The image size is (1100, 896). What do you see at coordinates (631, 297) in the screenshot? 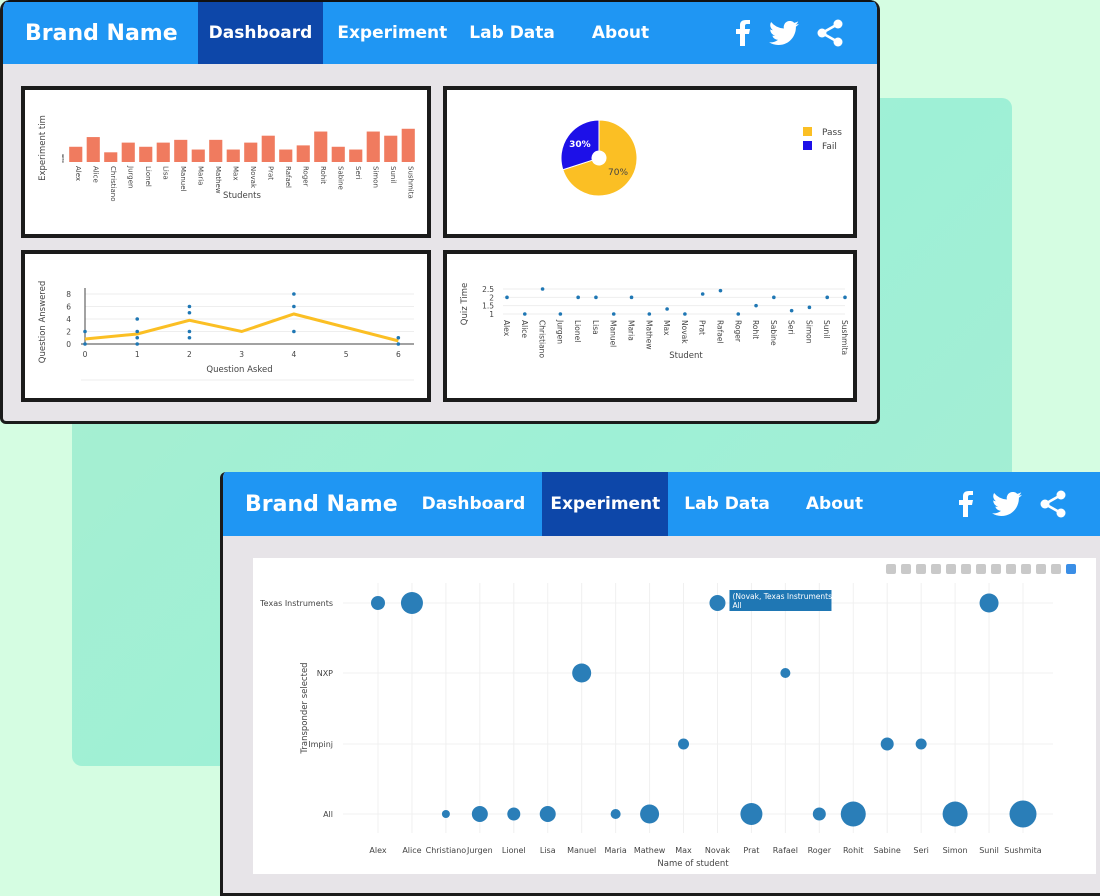
I see `data-point-maria` at bounding box center [631, 297].